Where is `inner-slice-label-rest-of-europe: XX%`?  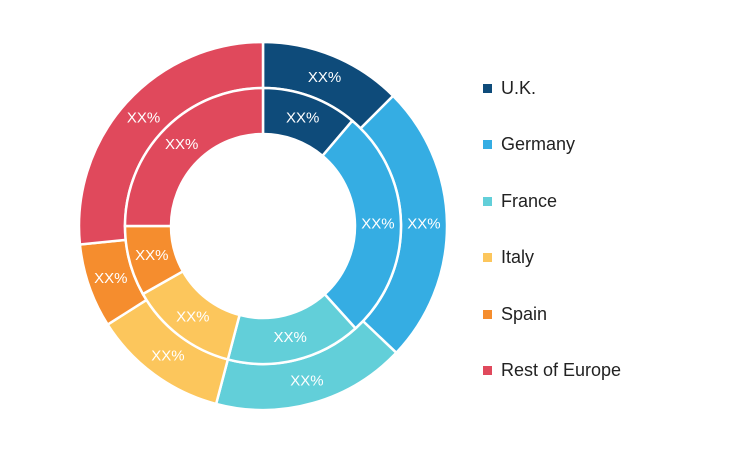 inner-slice-label-rest-of-europe: XX% is located at coordinates (181, 144).